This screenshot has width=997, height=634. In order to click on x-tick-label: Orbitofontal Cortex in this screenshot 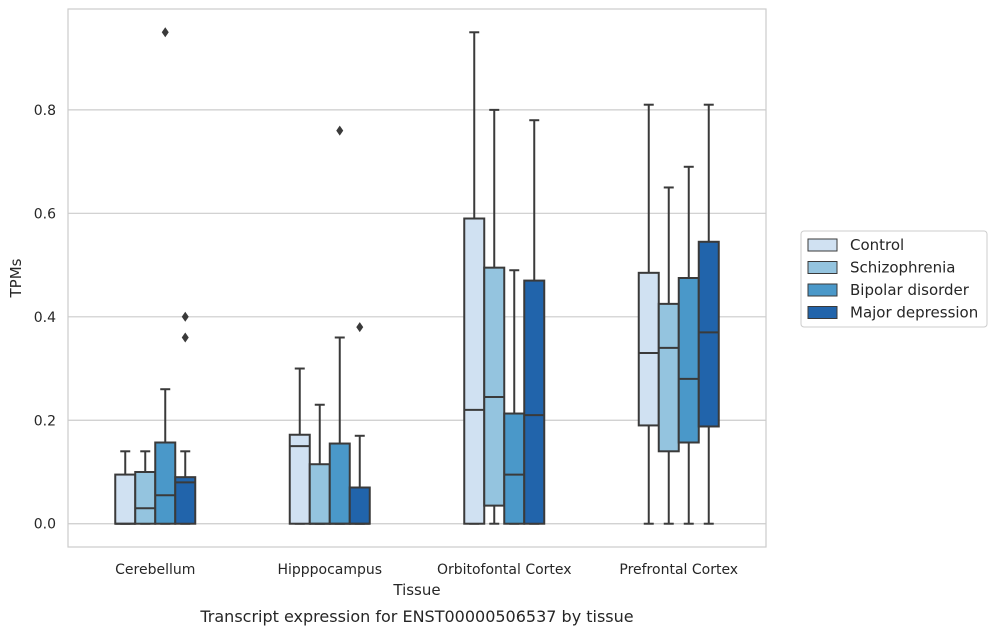, I will do `click(504, 570)`.